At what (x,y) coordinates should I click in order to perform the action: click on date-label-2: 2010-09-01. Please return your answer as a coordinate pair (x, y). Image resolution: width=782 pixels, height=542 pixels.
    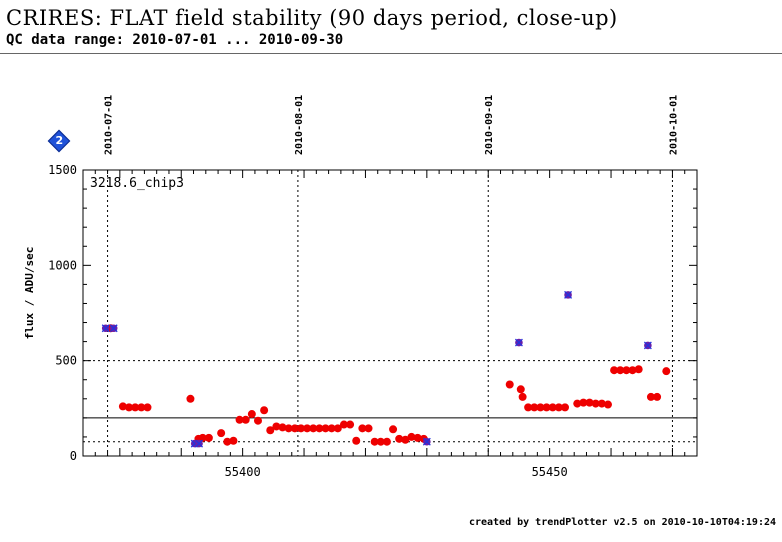
    Looking at the image, I should click on (489, 125).